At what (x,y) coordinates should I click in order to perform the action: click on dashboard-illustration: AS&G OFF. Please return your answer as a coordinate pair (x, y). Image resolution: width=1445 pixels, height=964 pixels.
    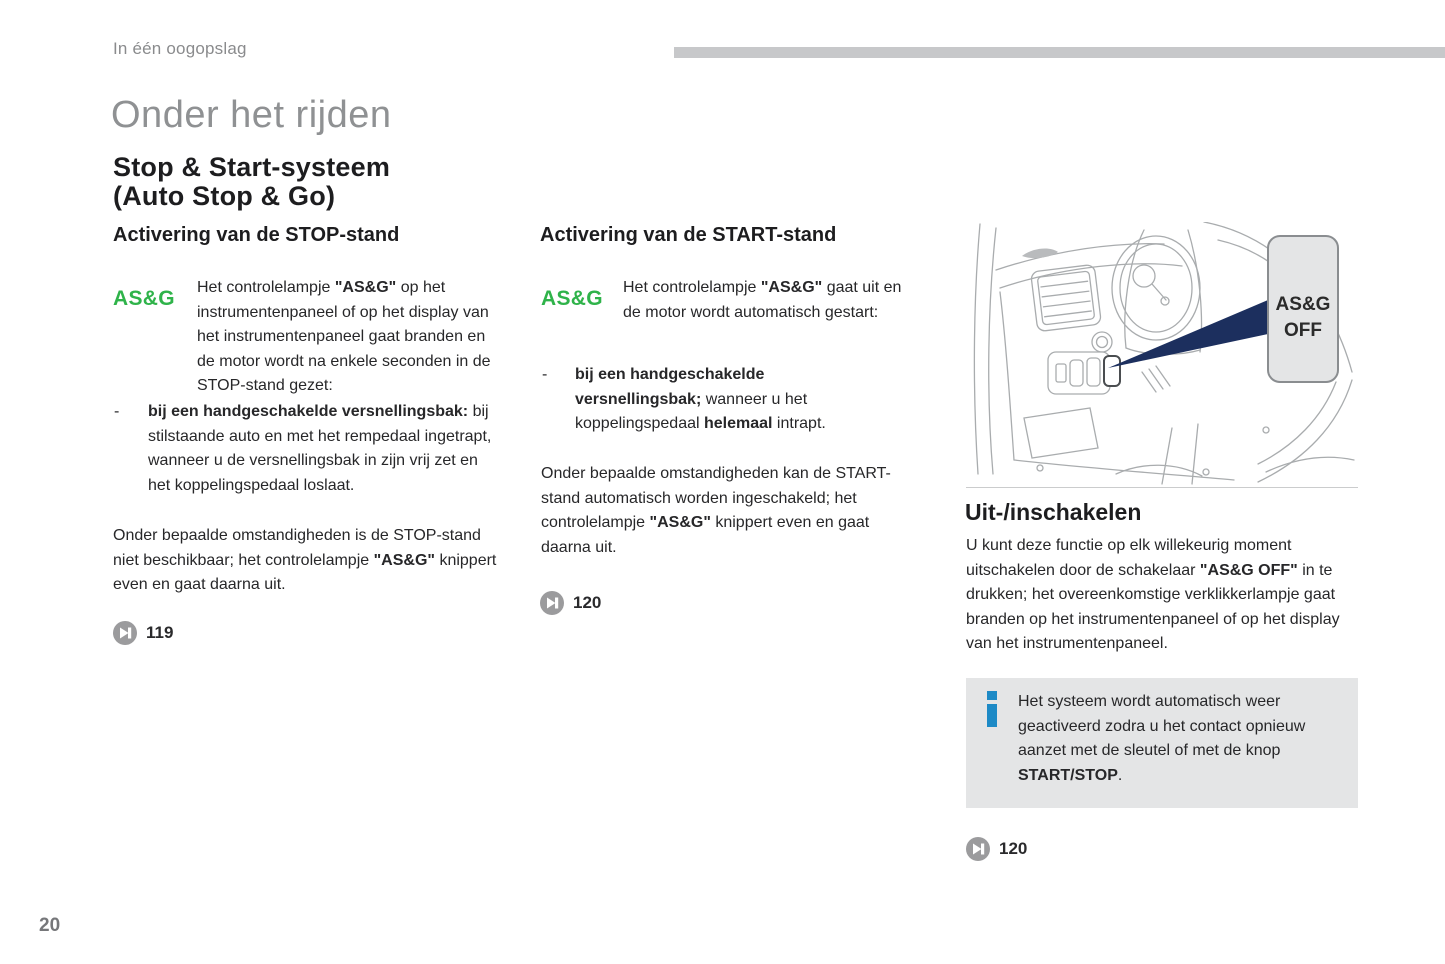
    Looking at the image, I should click on (1162, 354).